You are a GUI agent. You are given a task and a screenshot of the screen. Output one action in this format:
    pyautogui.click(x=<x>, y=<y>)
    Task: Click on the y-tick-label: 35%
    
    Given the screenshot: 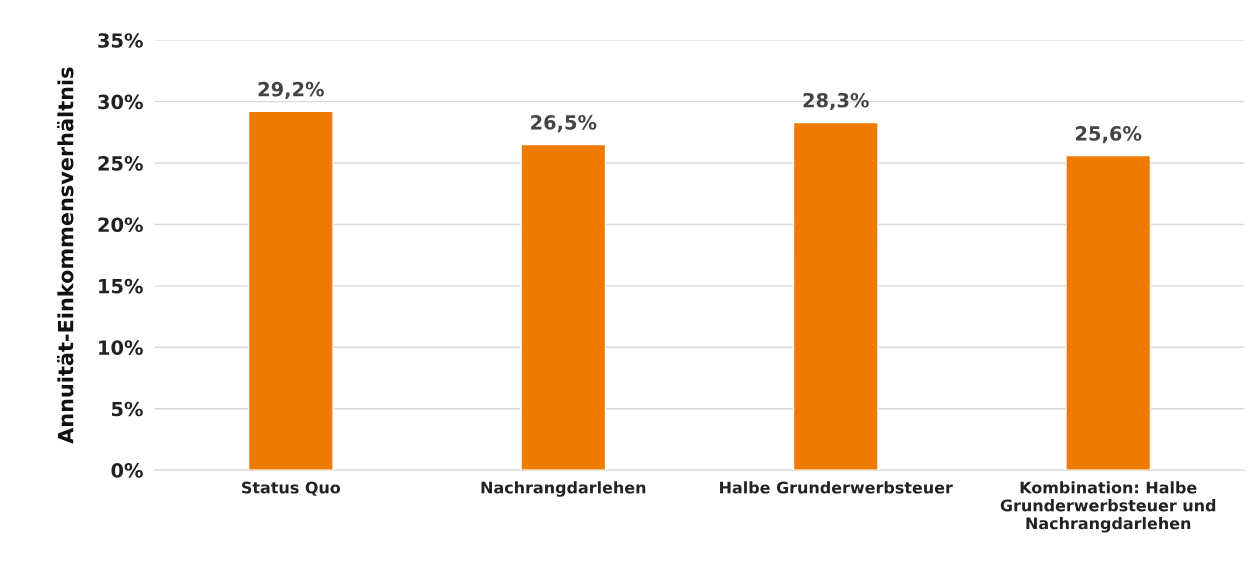 What is the action you would take?
    pyautogui.click(x=120, y=40)
    